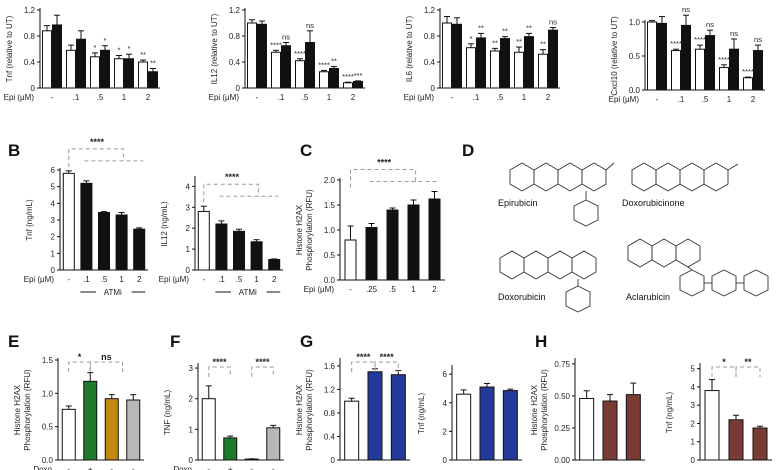  What do you see at coordinates (104, 241) in the screenshot?
I see `b1-bar` at bounding box center [104, 241].